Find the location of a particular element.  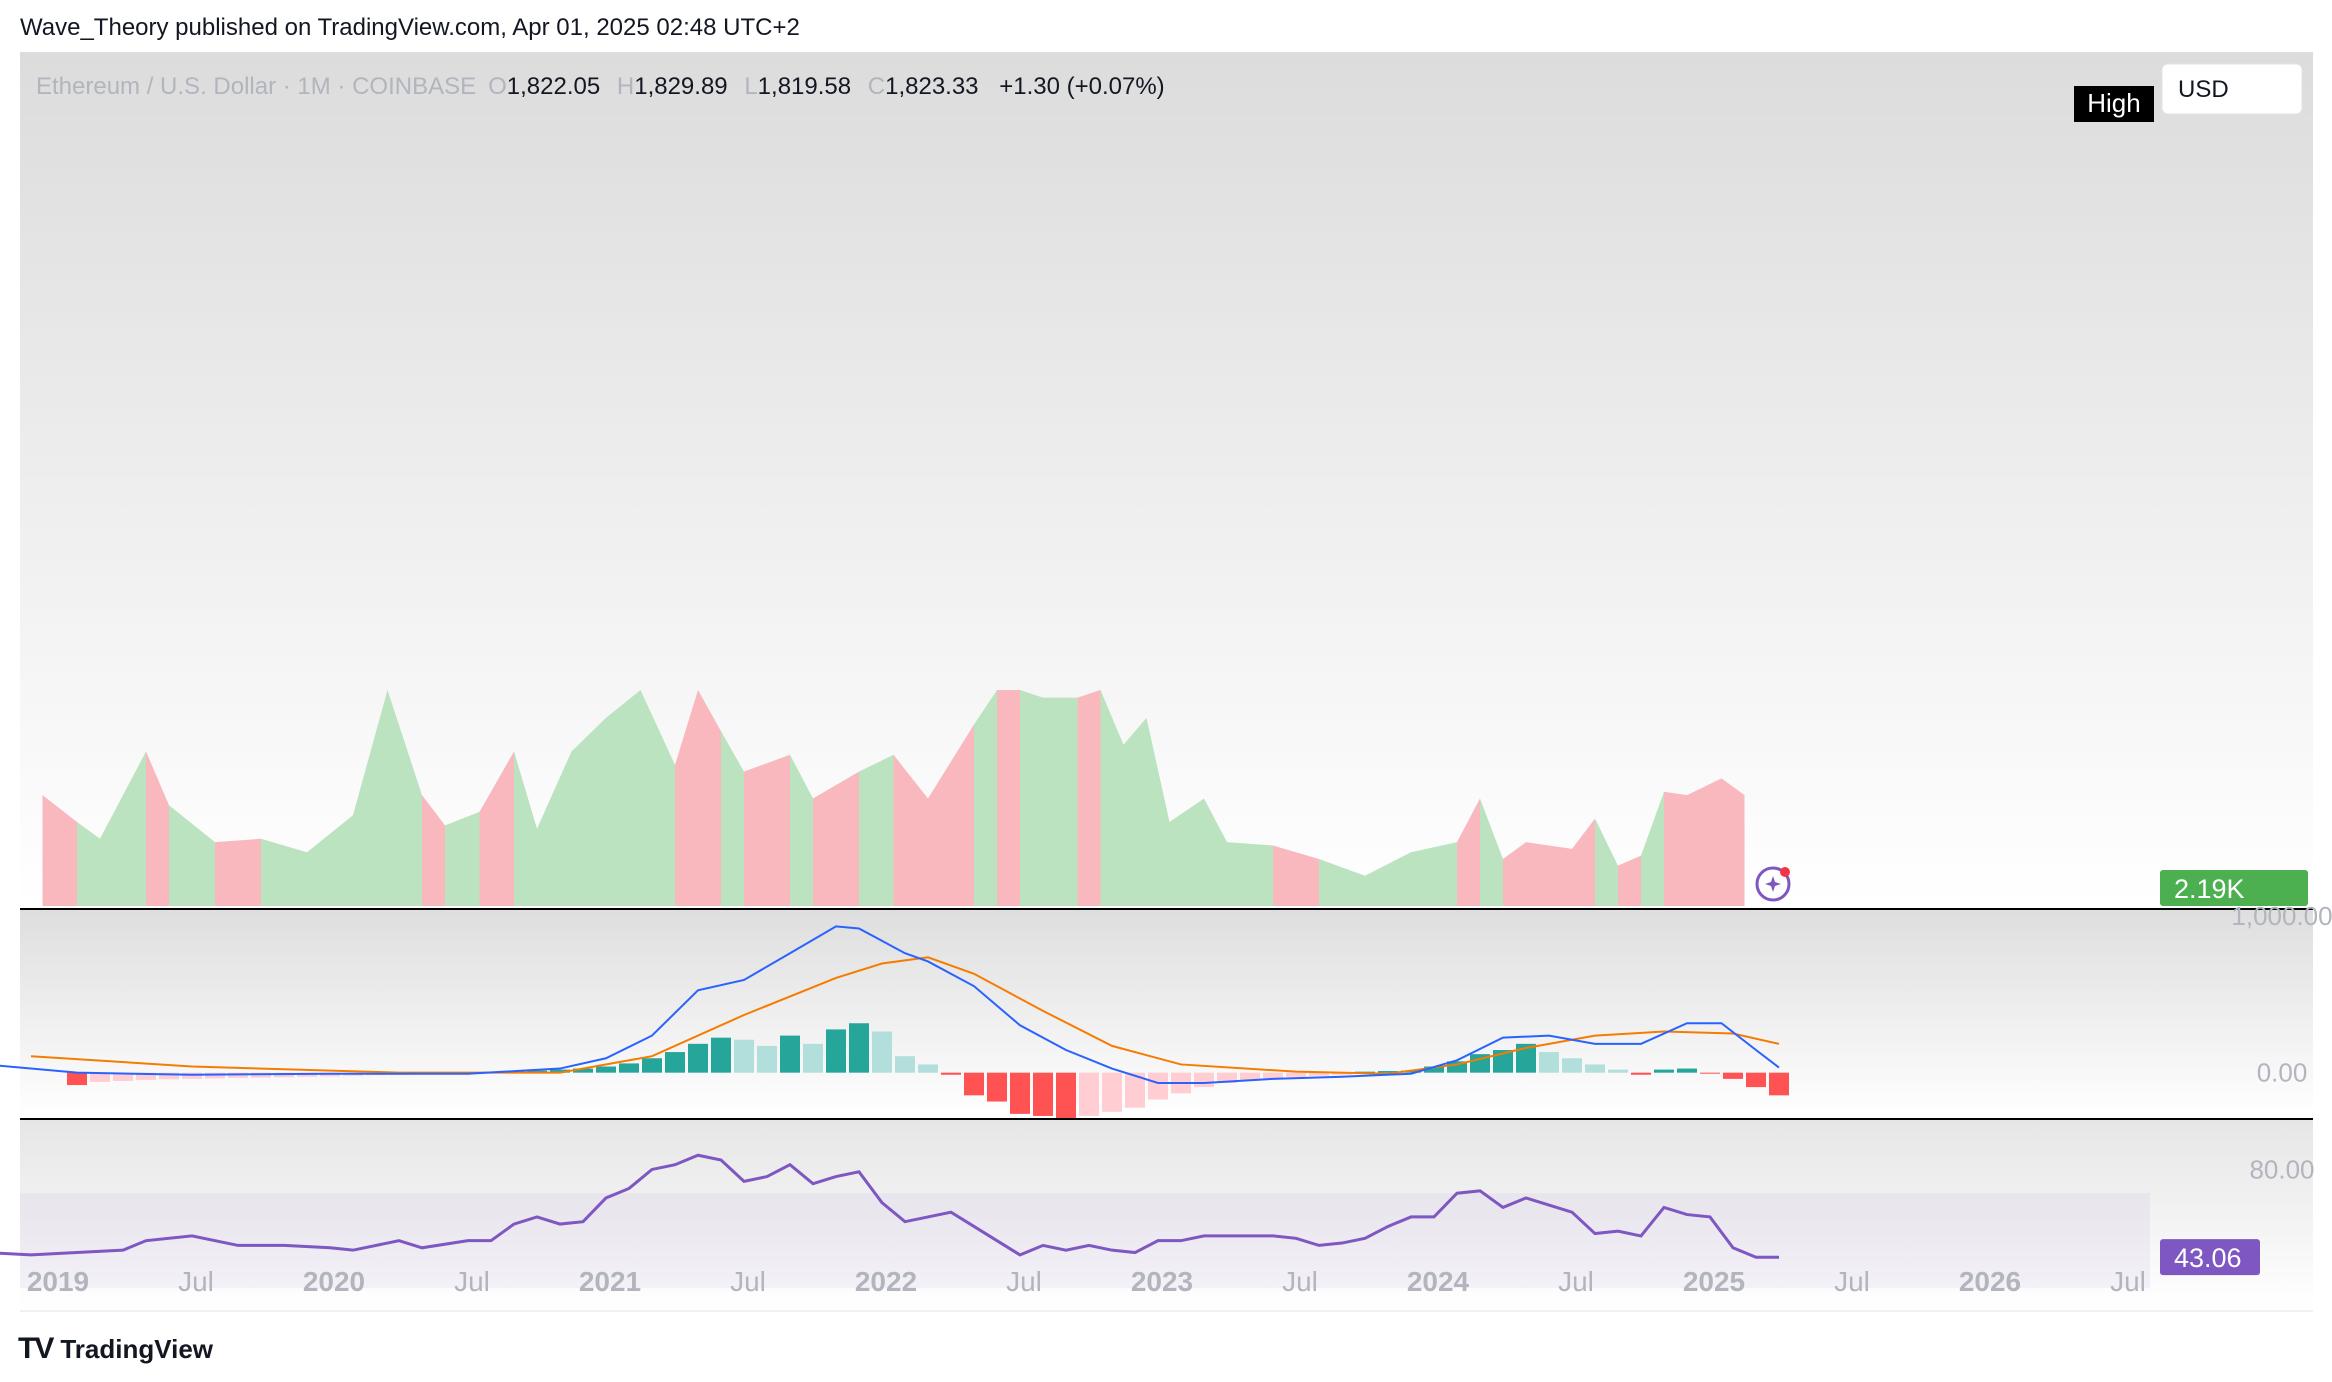

volume-badge: 2.19K is located at coordinates (2234, 888).